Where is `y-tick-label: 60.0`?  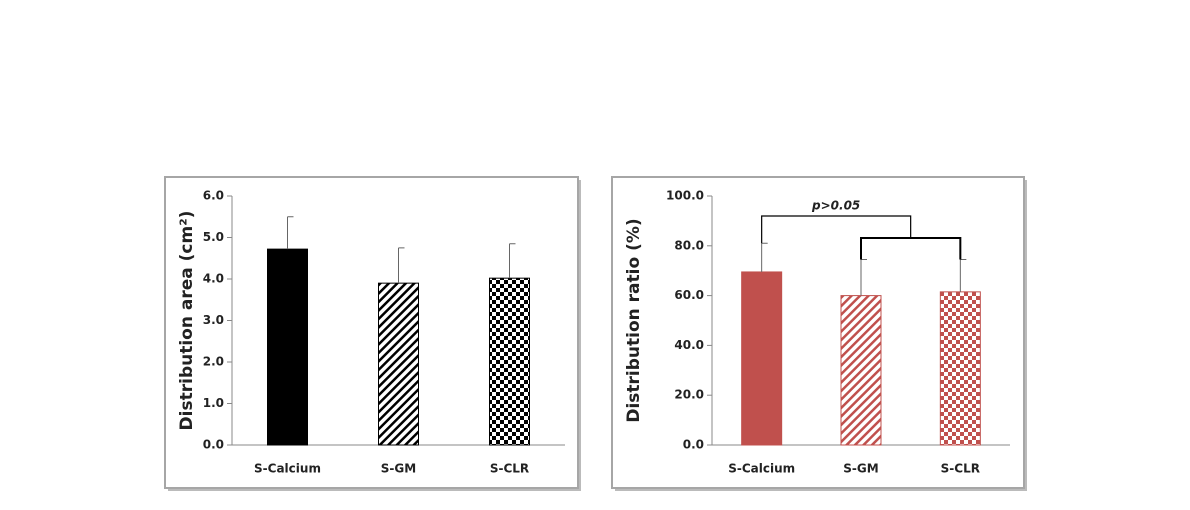
y-tick-label: 60.0 is located at coordinates (689, 295).